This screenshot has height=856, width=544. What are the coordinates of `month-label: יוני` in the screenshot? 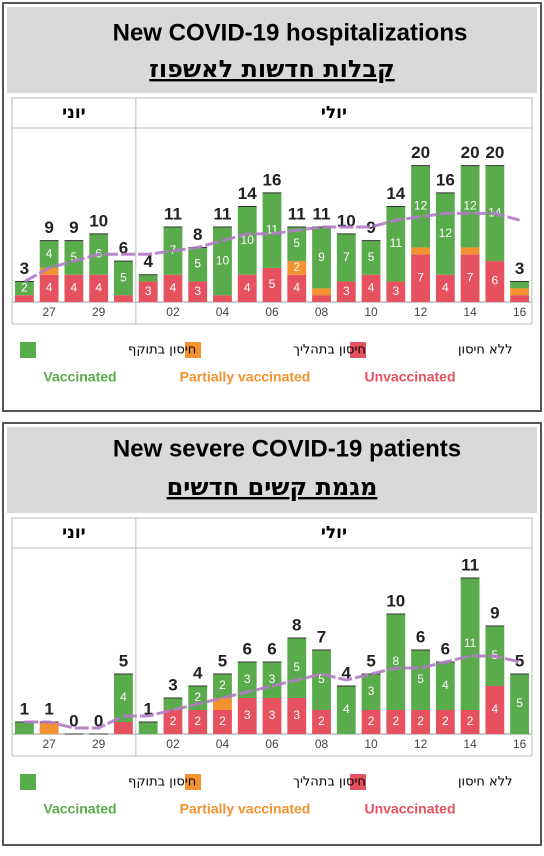 It's located at (74, 533).